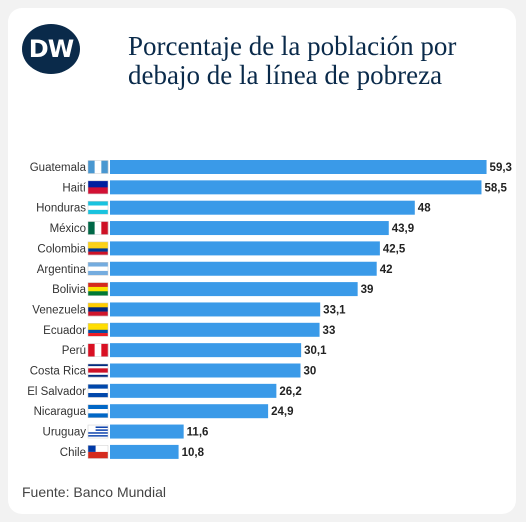 This screenshot has height=522, width=526. What do you see at coordinates (64, 331) in the screenshot?
I see `category-label: Ecuador` at bounding box center [64, 331].